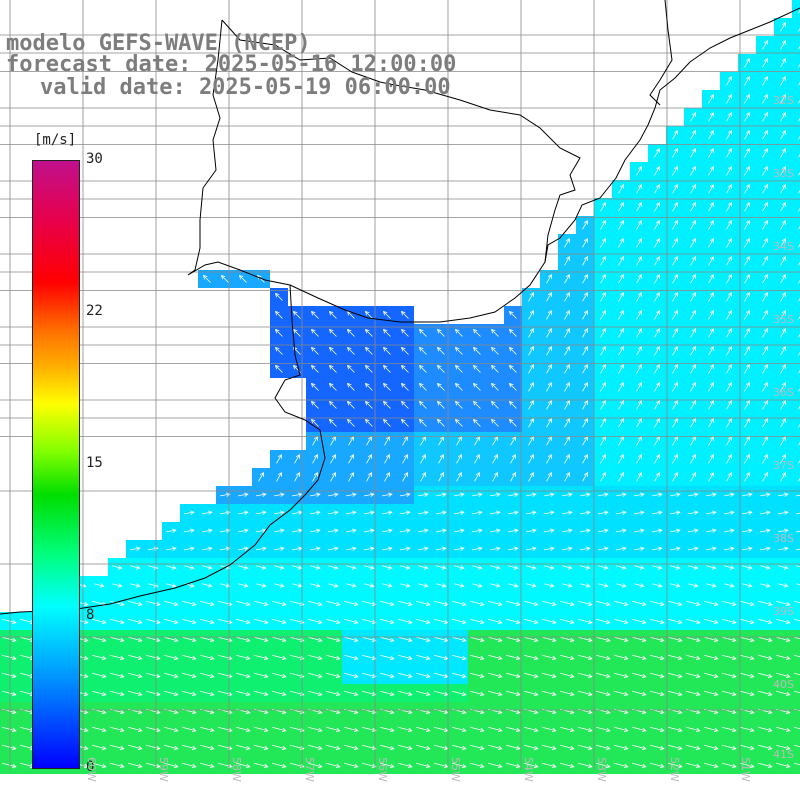 The image size is (800, 800). Describe the element at coordinates (94, 463) in the screenshot. I see `colorbar-tick: 15` at that location.